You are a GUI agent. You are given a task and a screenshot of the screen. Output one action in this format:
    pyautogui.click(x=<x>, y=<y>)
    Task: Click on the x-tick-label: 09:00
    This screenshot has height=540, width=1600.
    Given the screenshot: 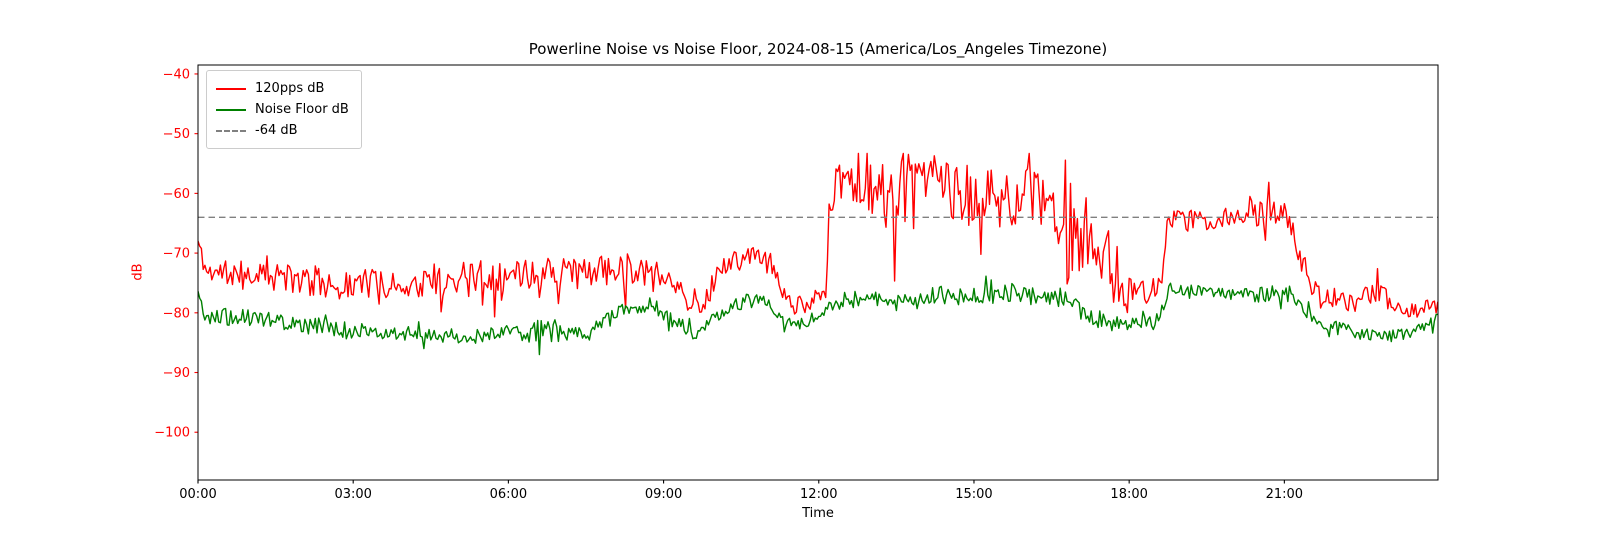 What is the action you would take?
    pyautogui.click(x=663, y=494)
    